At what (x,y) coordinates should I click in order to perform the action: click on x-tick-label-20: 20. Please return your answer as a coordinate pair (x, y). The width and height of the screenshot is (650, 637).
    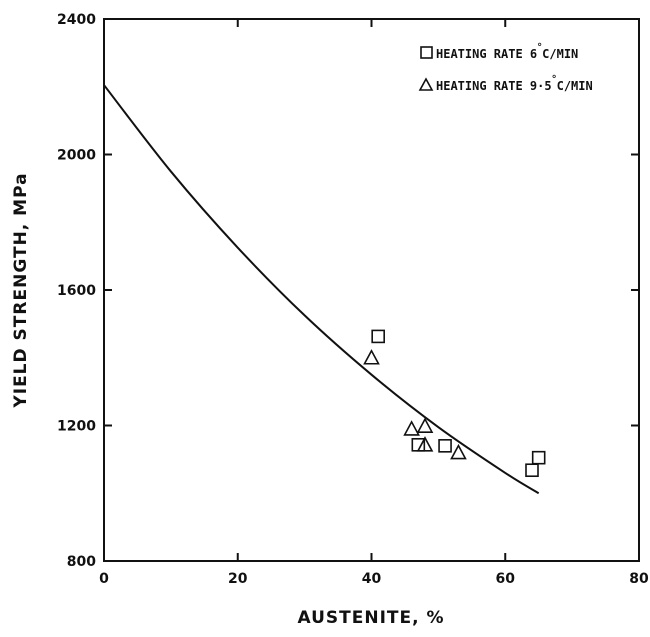
    Looking at the image, I should click on (238, 579).